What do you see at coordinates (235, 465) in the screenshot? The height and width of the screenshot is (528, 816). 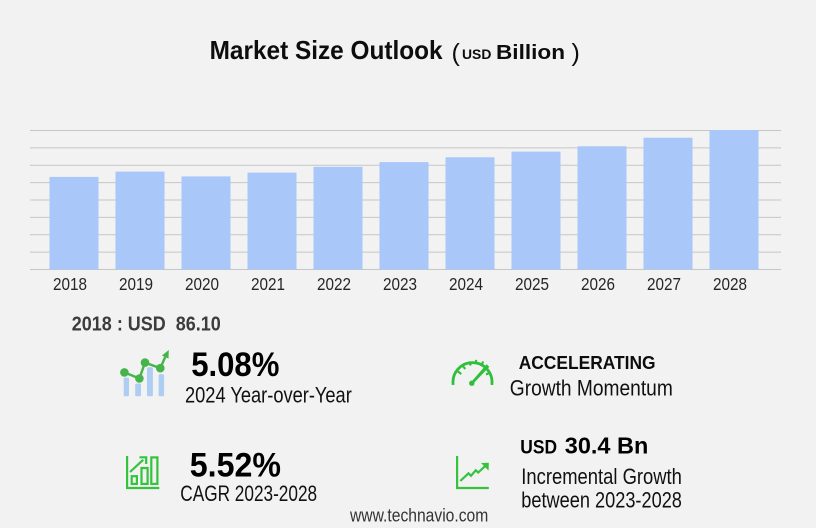 I see `svg-text: 5.52%` at bounding box center [235, 465].